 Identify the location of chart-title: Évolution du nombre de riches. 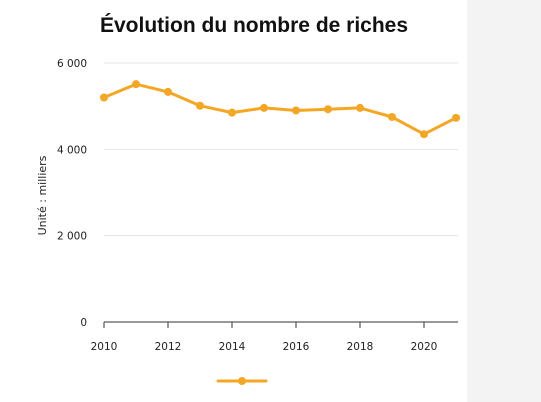
(254, 25).